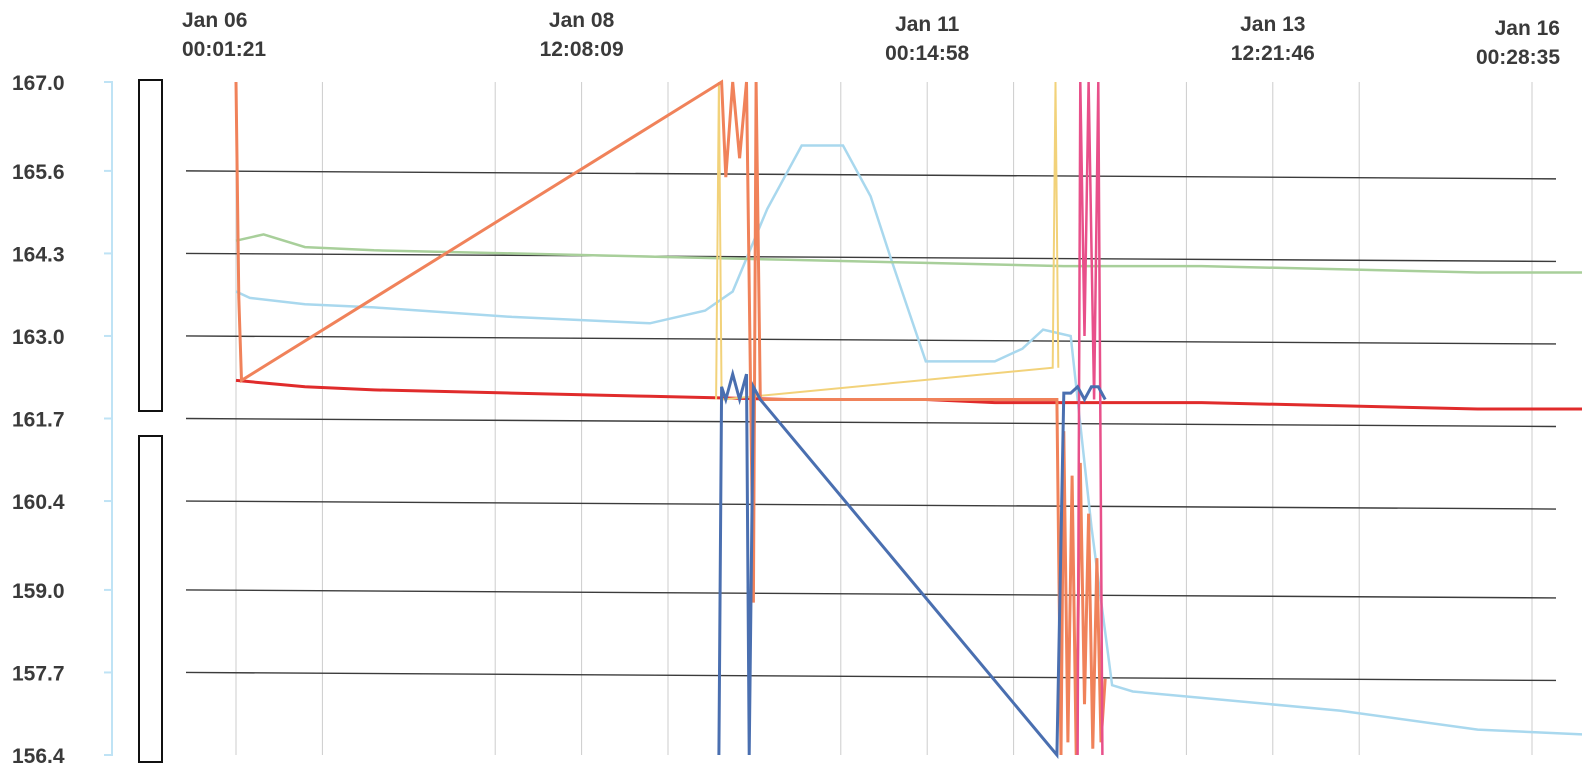 This screenshot has width=1582, height=774. What do you see at coordinates (38, 673) in the screenshot?
I see `y-tick-label: 157.7` at bounding box center [38, 673].